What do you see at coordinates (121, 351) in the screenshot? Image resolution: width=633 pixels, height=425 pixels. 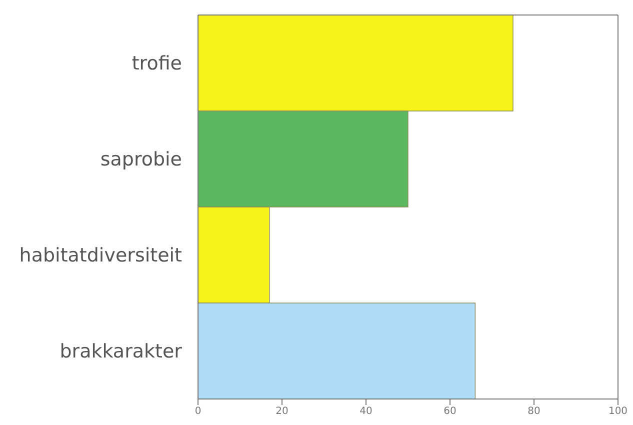 I see `y-tick-label: brakkarakter` at bounding box center [121, 351].